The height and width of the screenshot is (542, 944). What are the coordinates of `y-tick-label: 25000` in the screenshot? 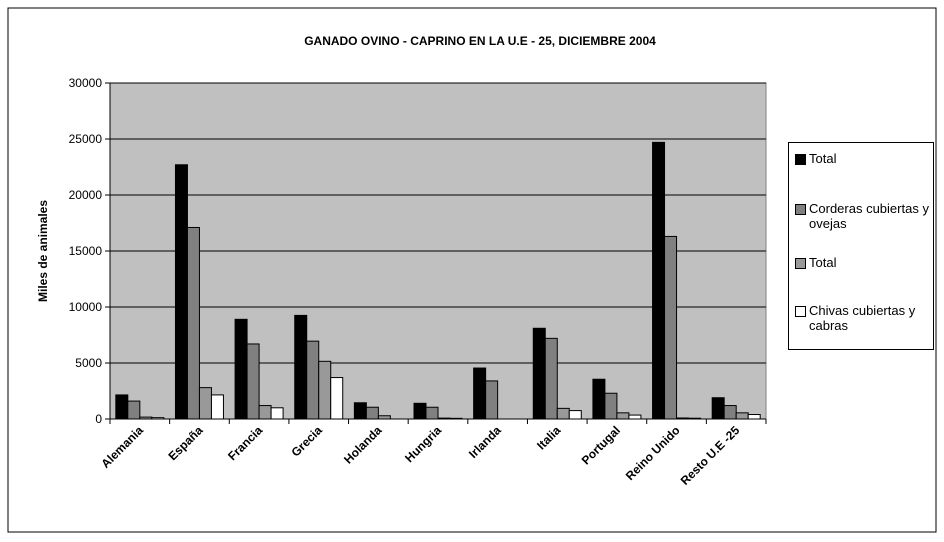 It's located at (86, 139).